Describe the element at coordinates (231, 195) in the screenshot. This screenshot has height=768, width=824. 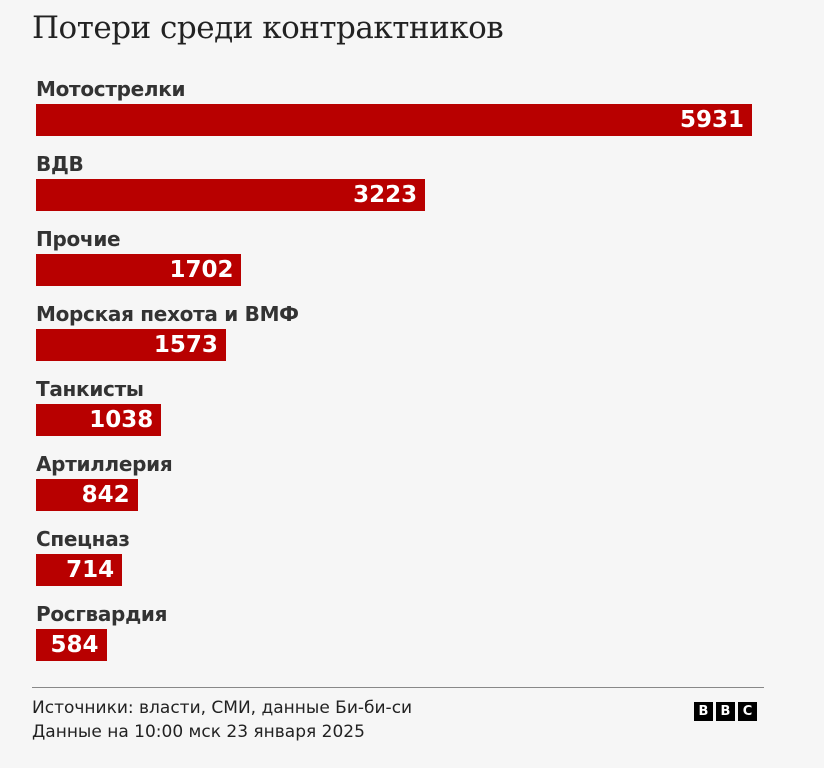
I see `bar: 3223` at that location.